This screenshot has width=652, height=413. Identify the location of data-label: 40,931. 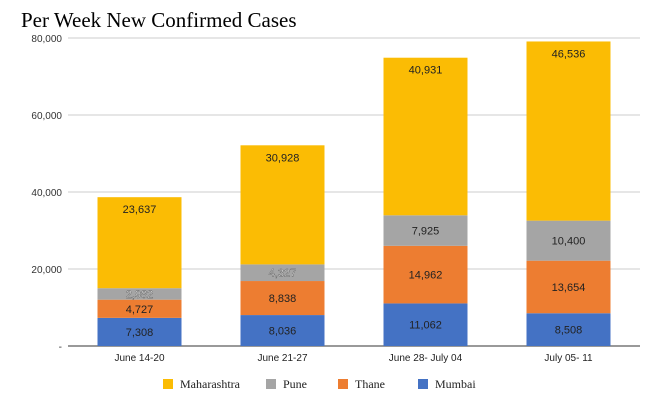
(426, 71).